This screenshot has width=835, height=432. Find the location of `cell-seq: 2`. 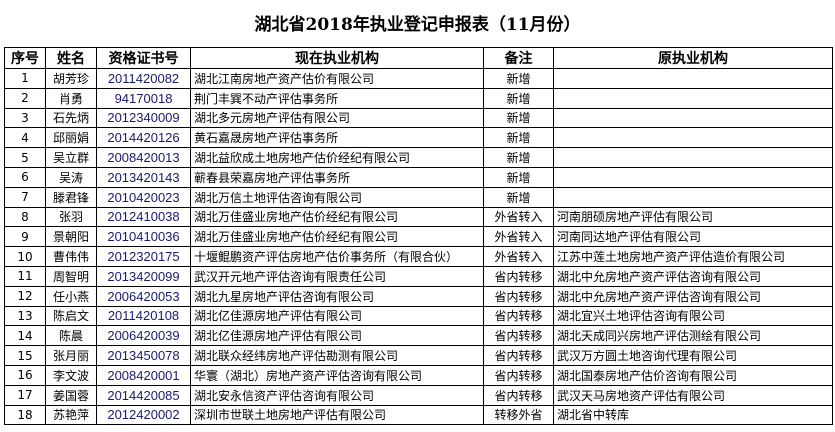

cell-seq: 2 is located at coordinates (25, 98).